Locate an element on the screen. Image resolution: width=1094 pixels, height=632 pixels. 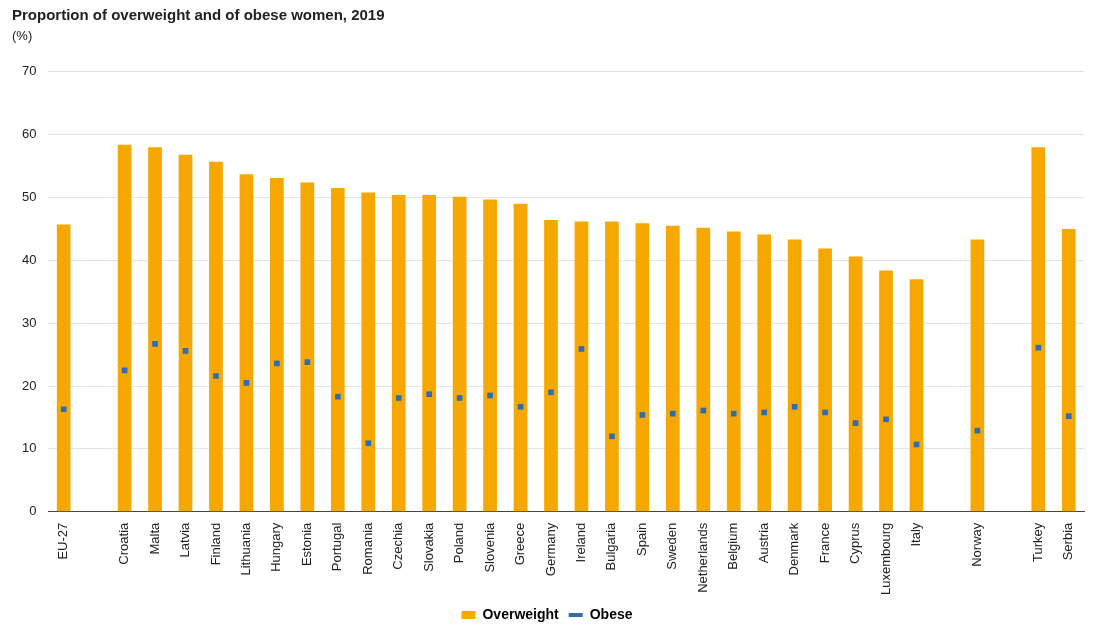
x-tick-label: Luxembourg is located at coordinates (885, 559).